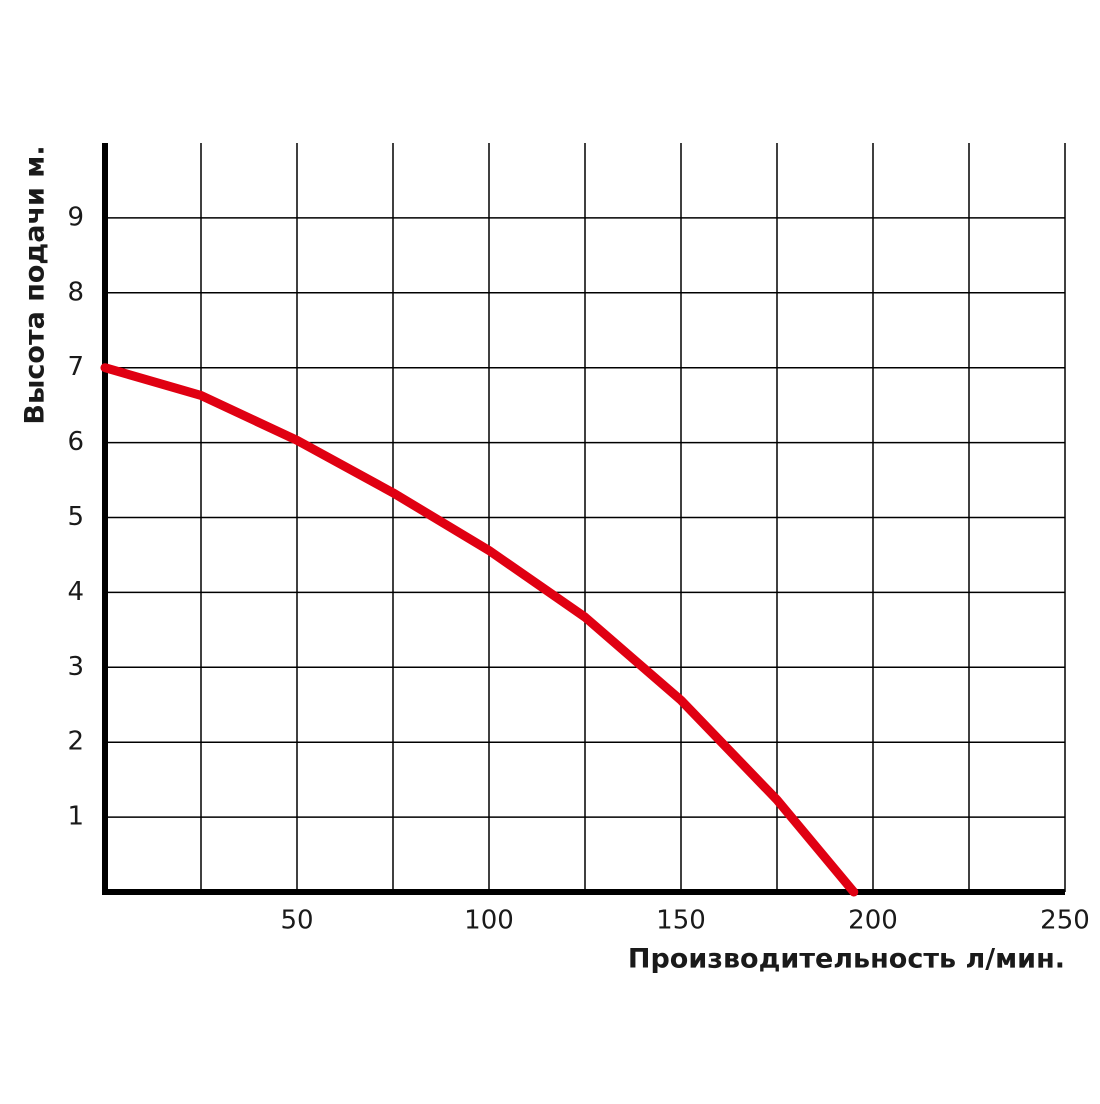 Image resolution: width=1100 pixels, height=1104 pixels. Describe the element at coordinates (75, 292) in the screenshot. I see `y-tick-label: 8` at that location.